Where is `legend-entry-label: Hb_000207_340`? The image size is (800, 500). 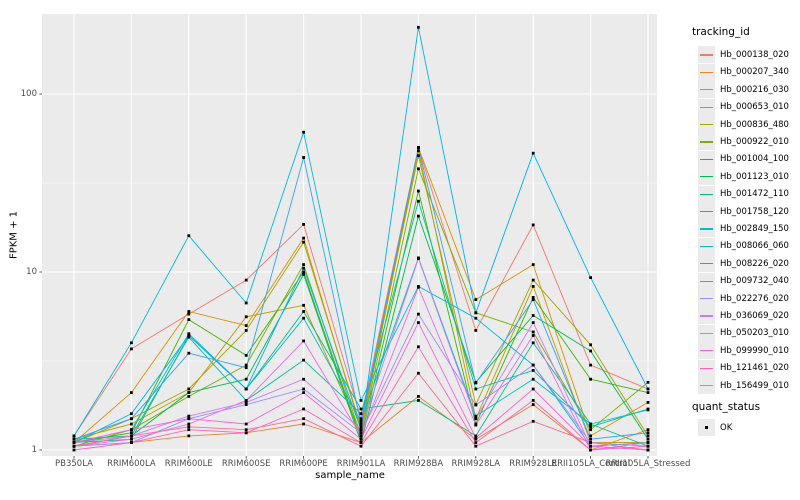 legend-entry-label: Hb_000207_340 is located at coordinates (754, 72).